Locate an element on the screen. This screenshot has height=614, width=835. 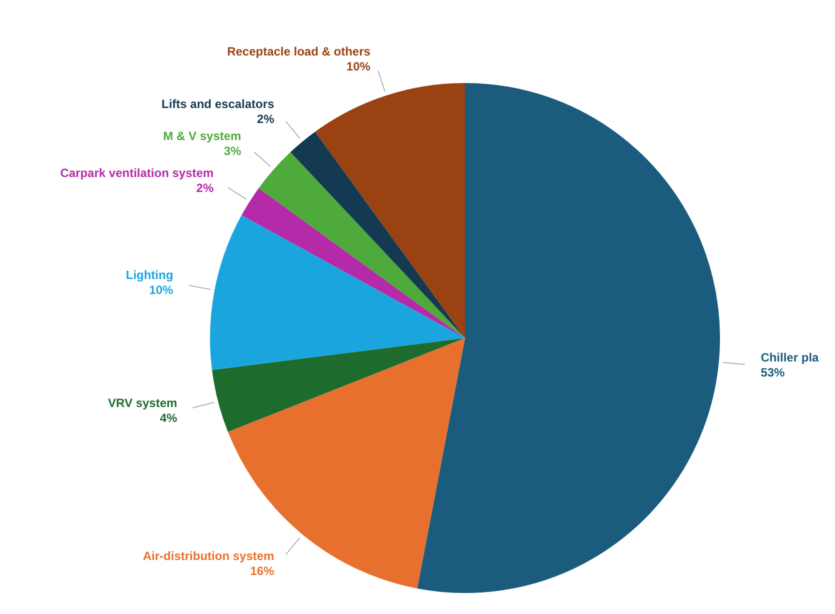
slice-label: Receptacle load & others is located at coordinates (299, 51).